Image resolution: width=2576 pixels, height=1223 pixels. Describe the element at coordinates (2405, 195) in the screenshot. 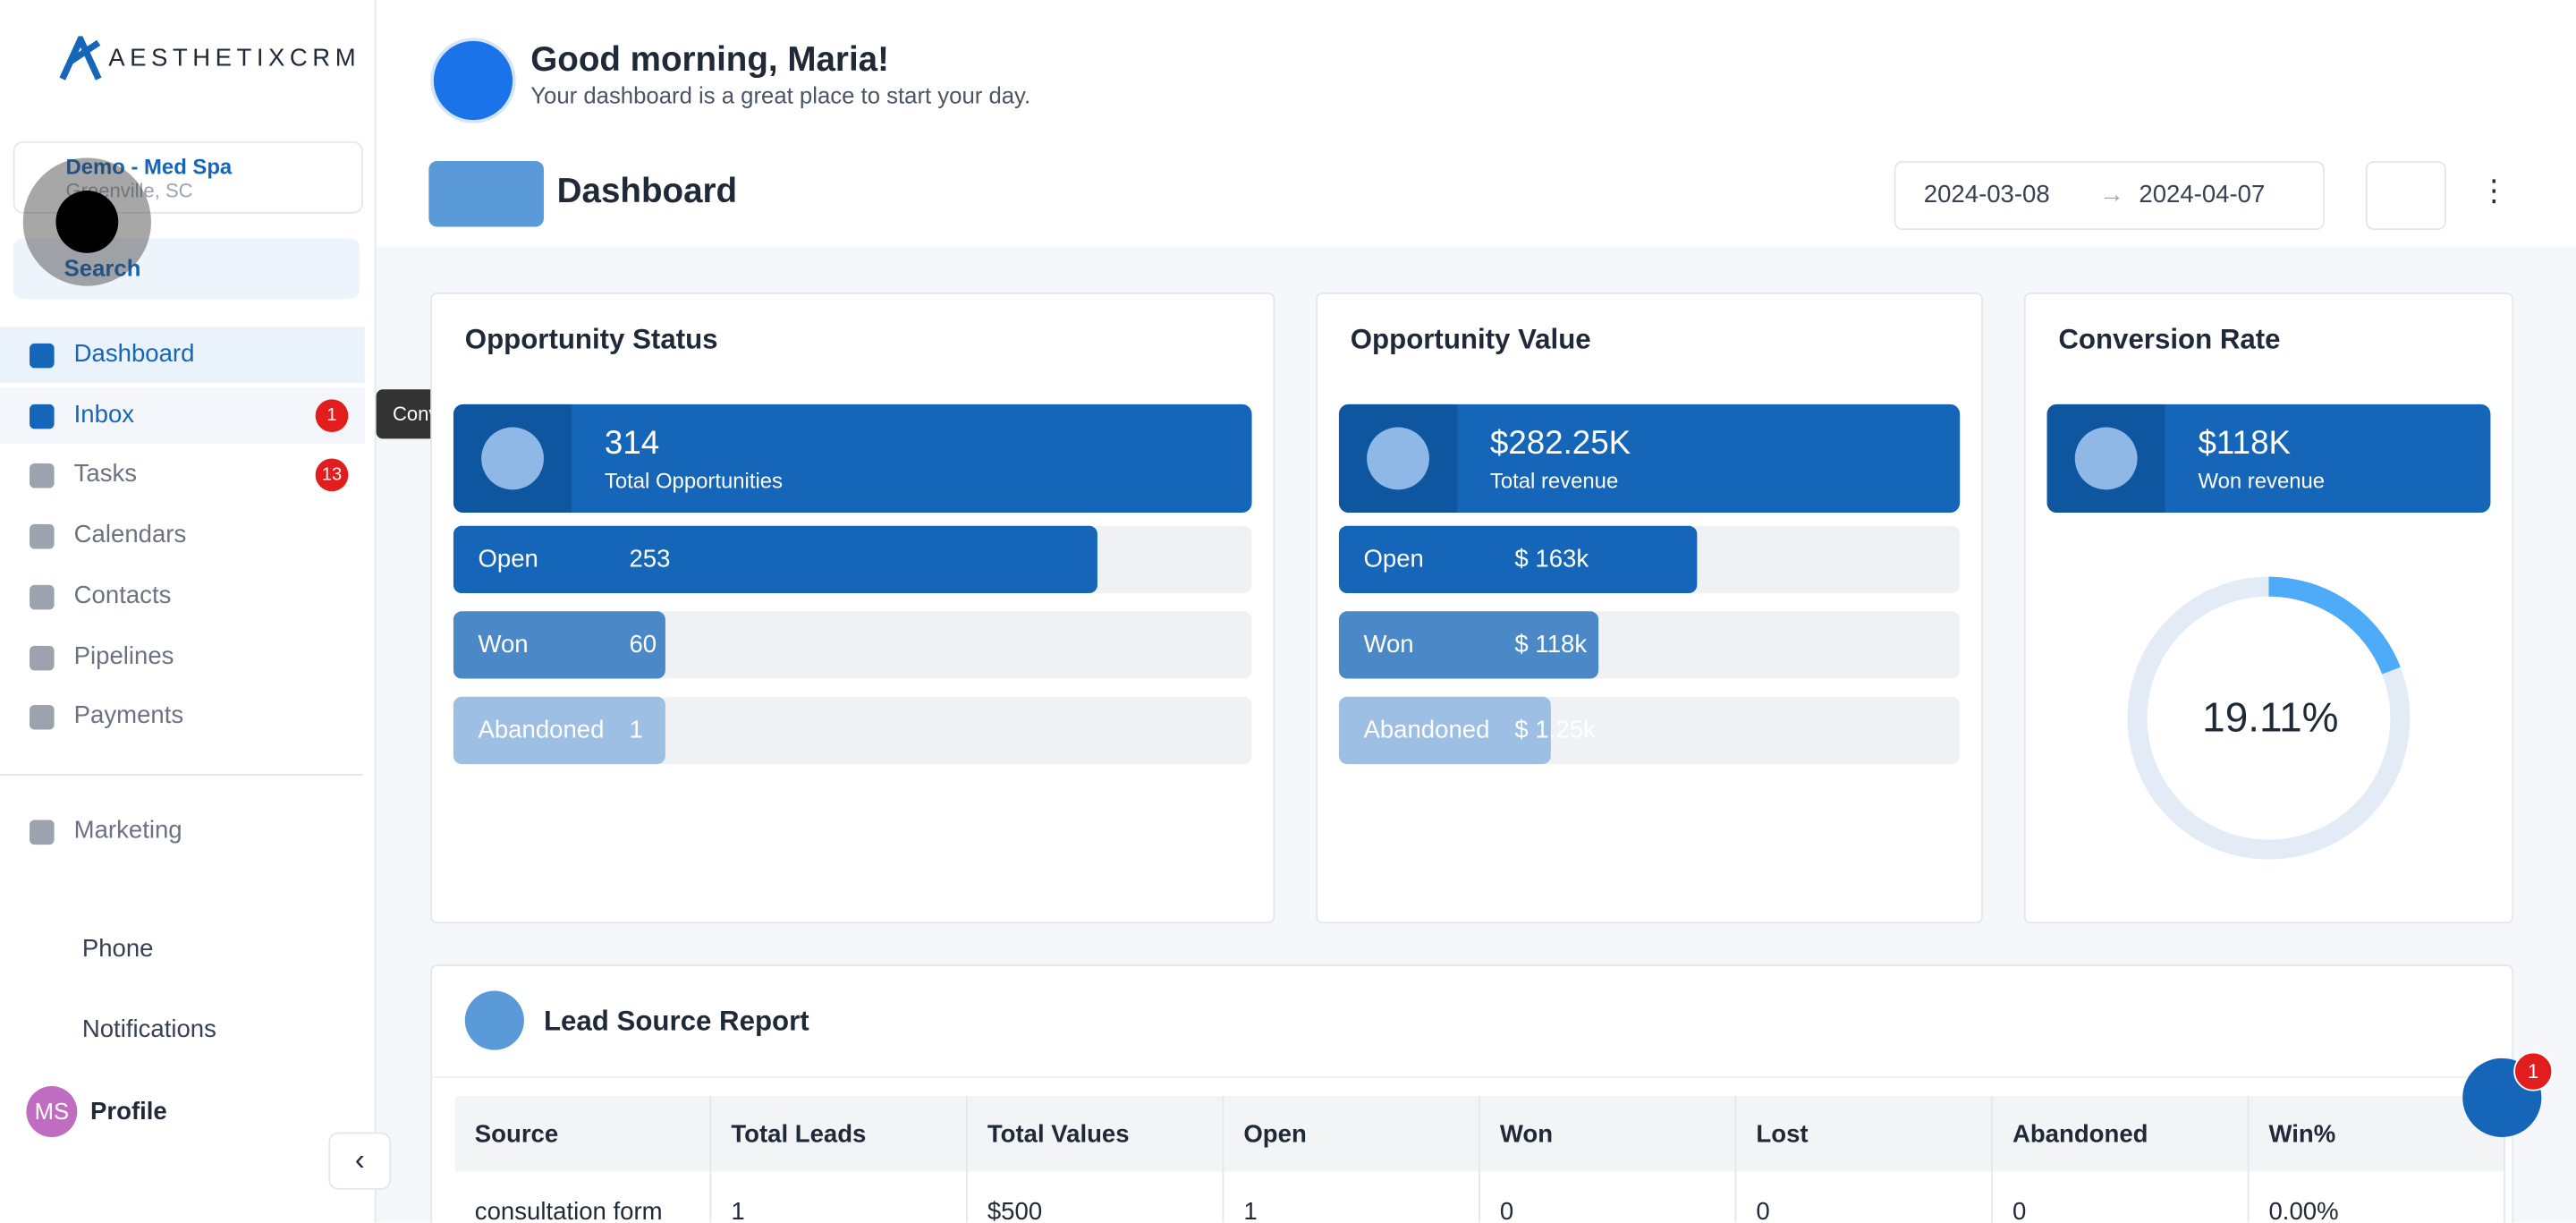

I see `edit-button` at that location.